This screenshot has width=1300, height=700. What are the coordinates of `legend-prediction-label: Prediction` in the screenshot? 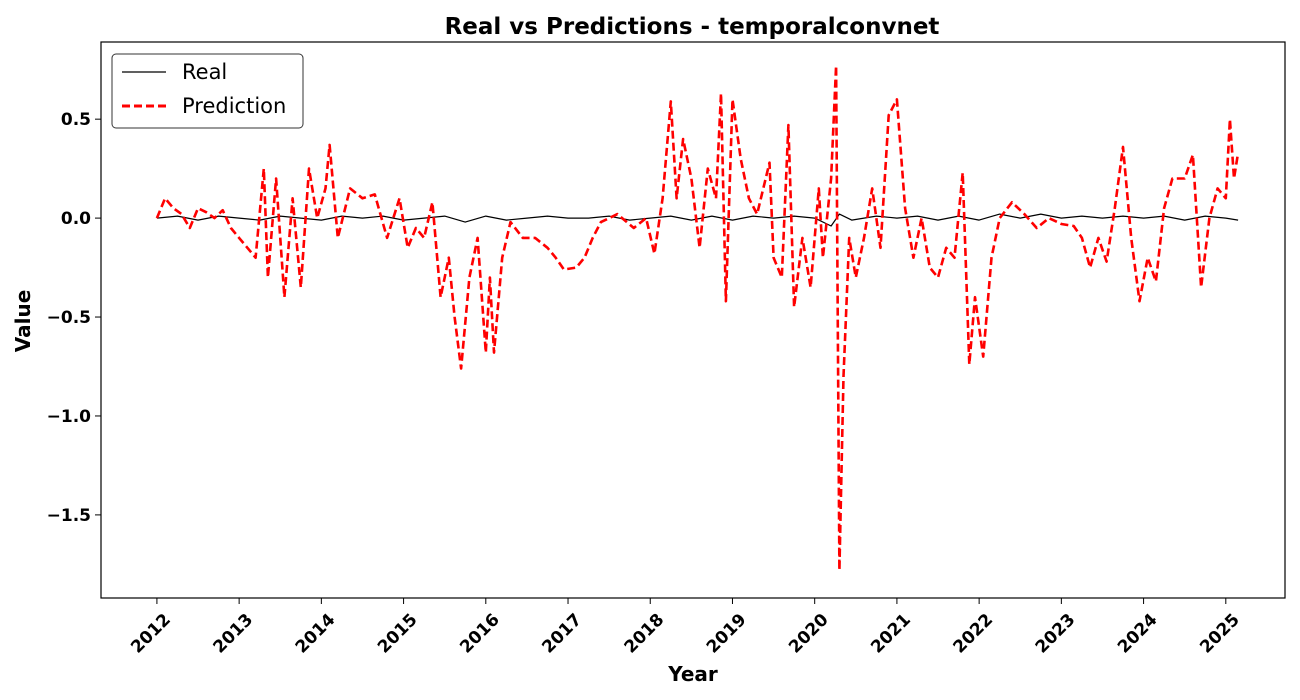 It's located at (234, 106).